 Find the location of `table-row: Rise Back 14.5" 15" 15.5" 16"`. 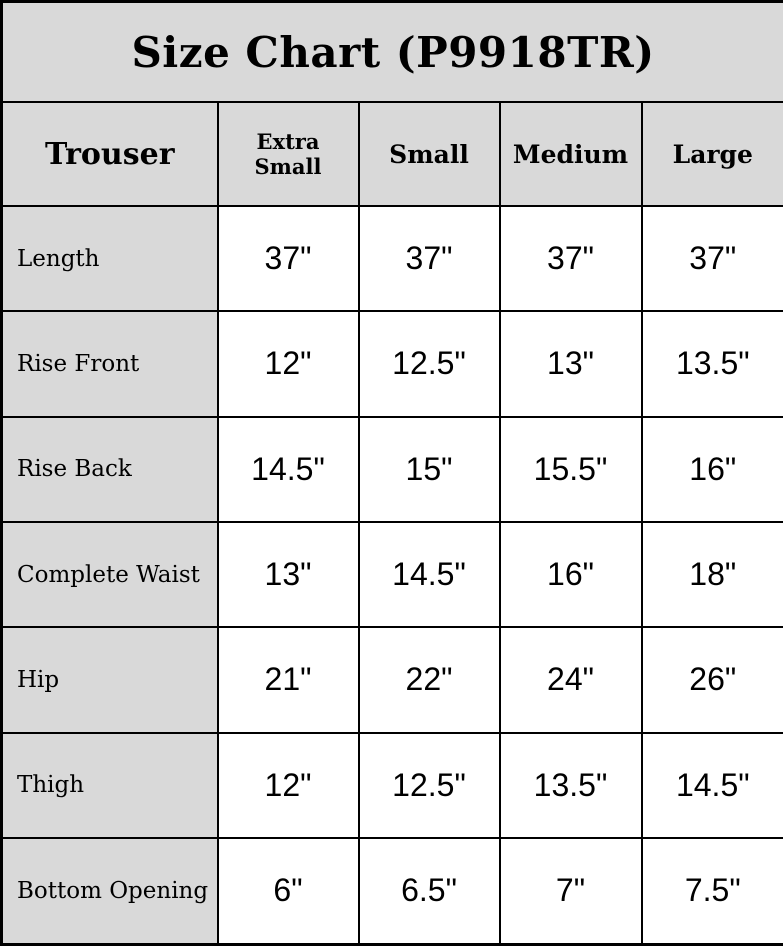

table-row: Rise Back 14.5" 15" 15.5" 16" is located at coordinates (391, 469).